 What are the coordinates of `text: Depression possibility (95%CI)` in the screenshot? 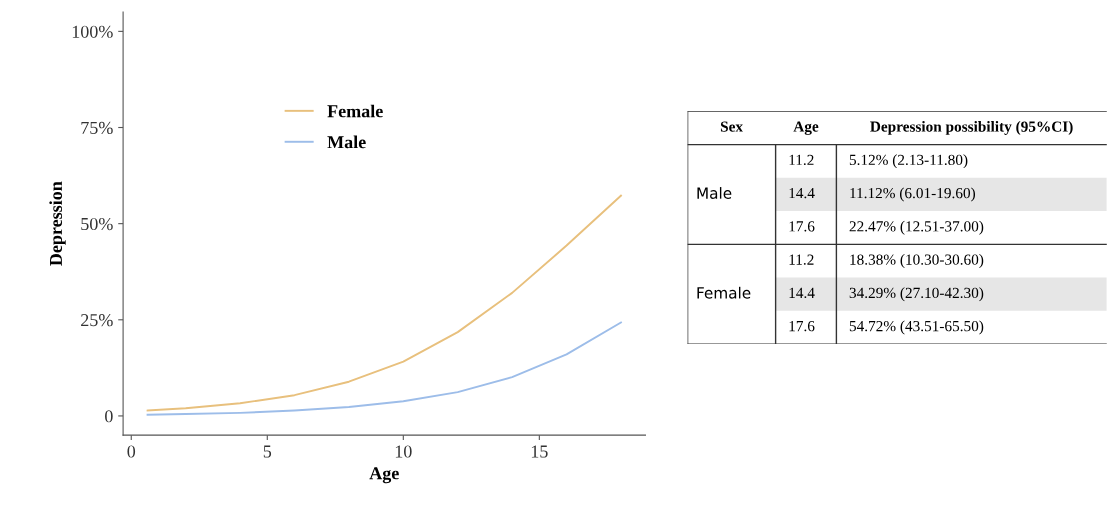 It's located at (971, 128).